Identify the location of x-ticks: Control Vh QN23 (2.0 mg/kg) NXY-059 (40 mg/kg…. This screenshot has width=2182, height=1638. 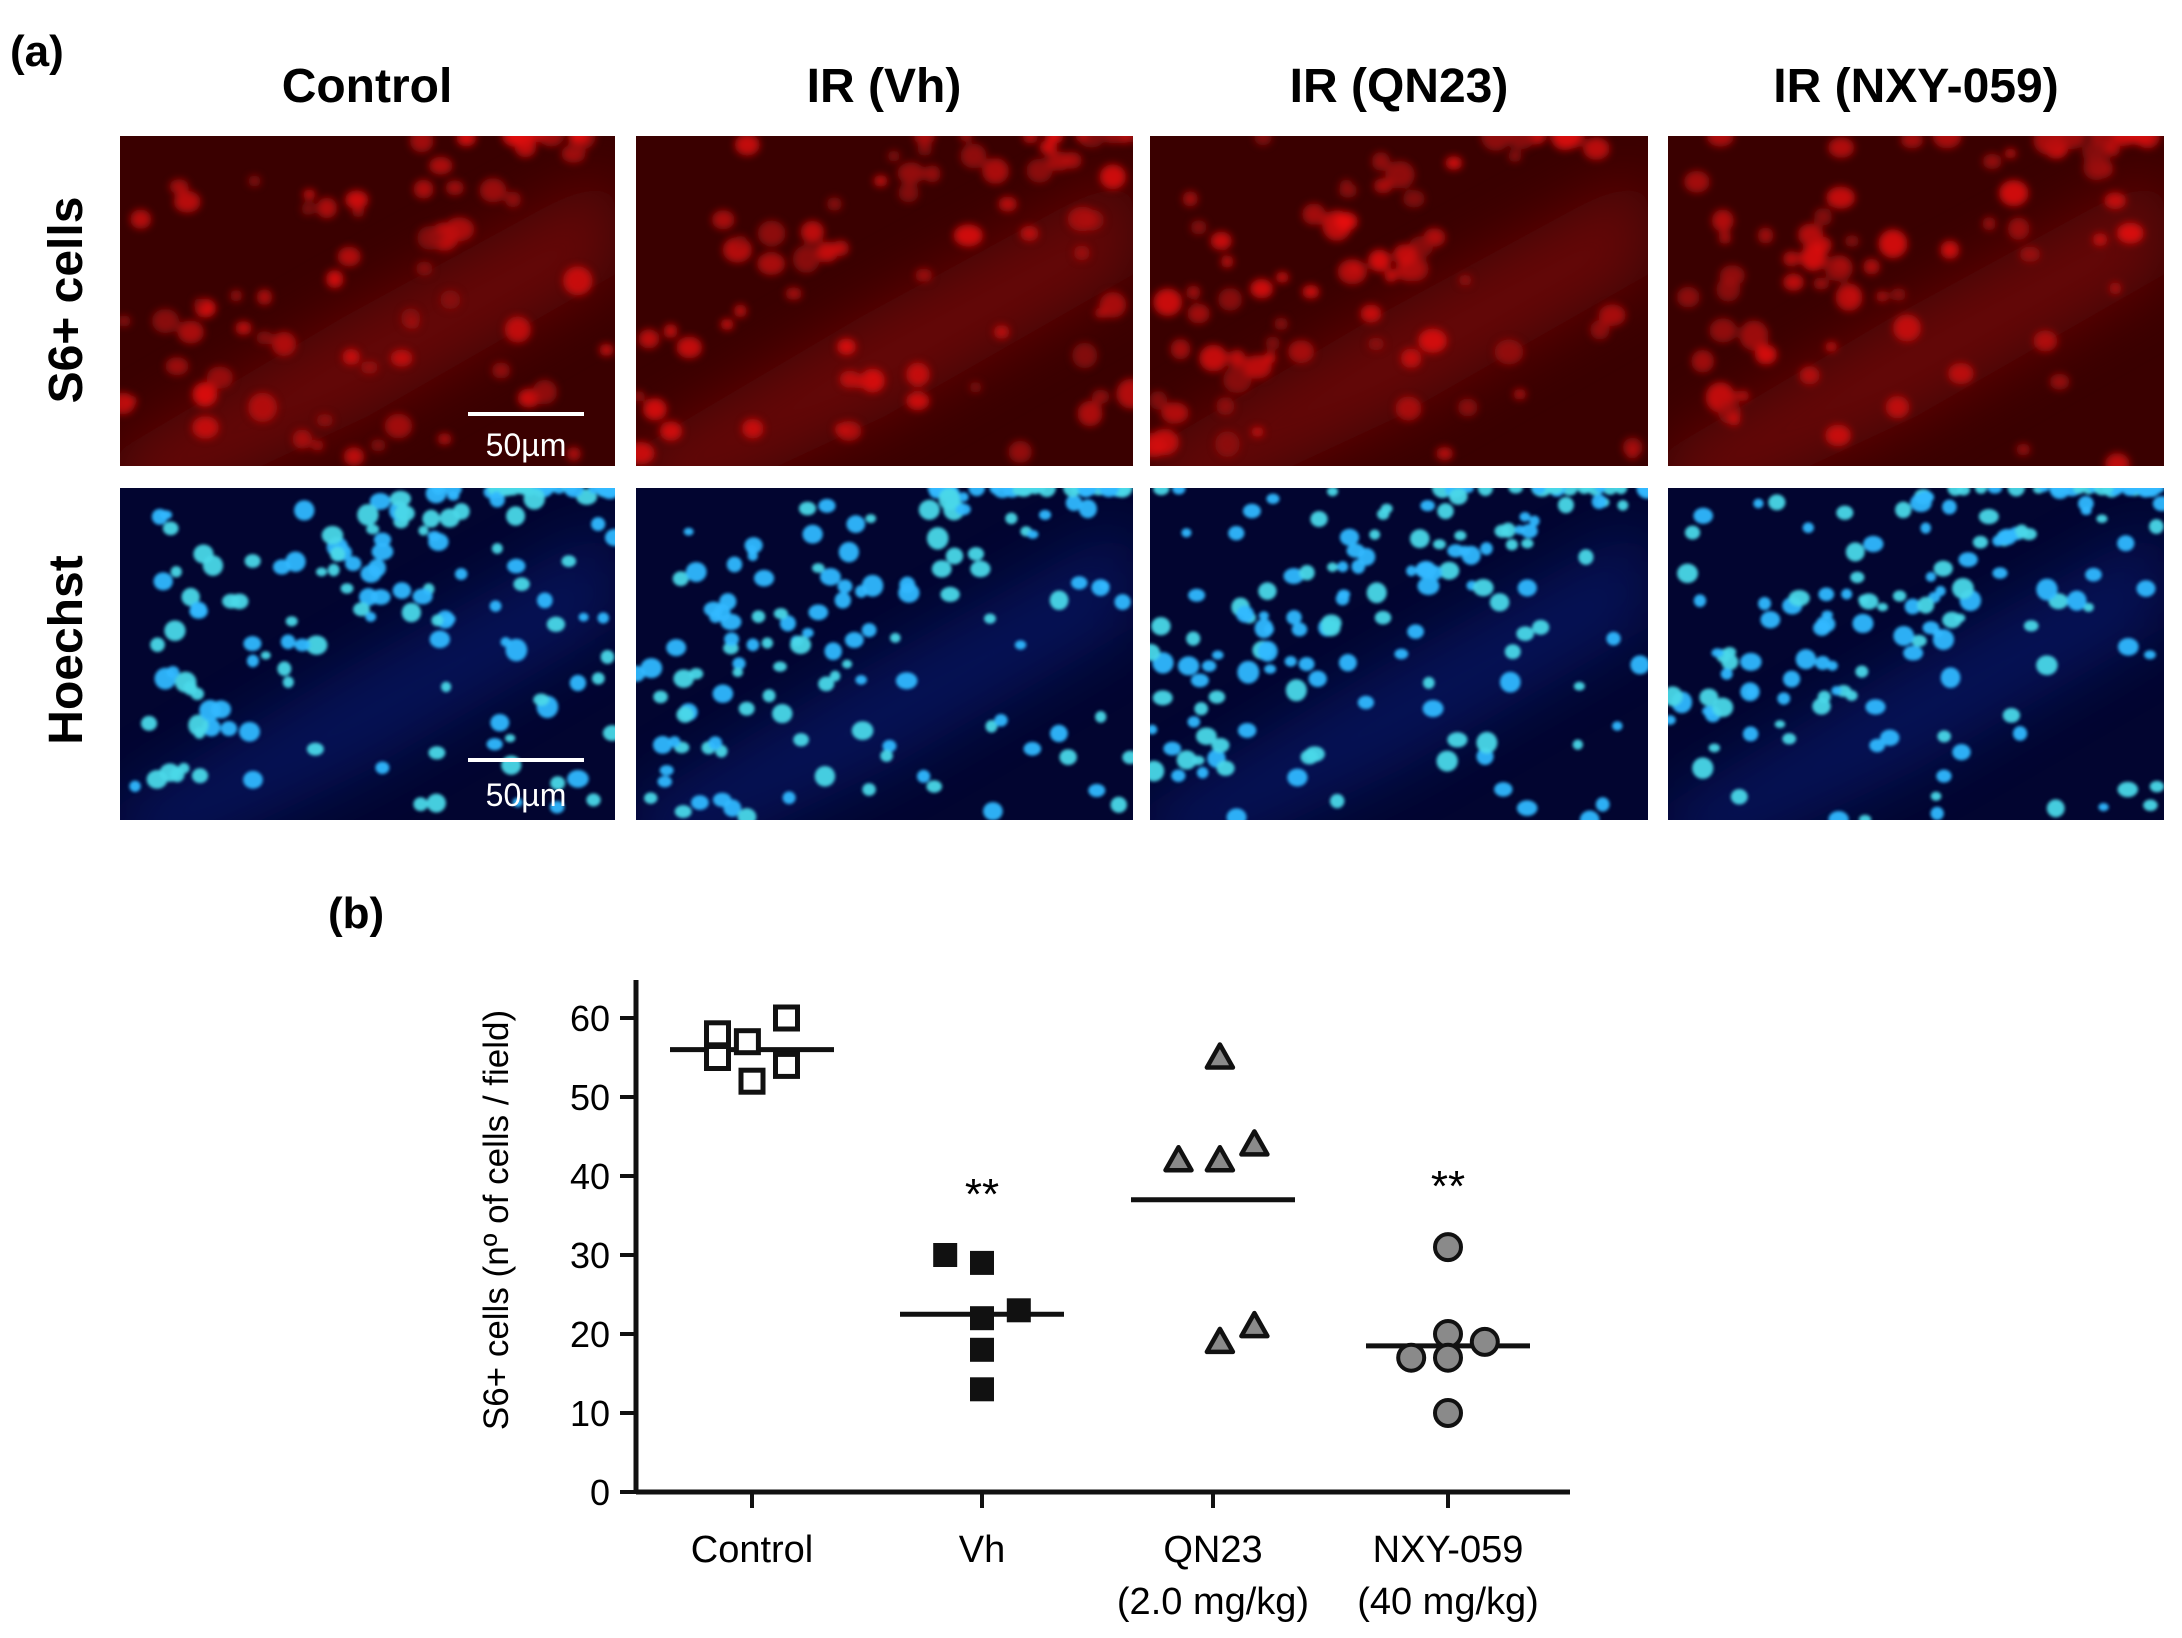
(1115, 1557).